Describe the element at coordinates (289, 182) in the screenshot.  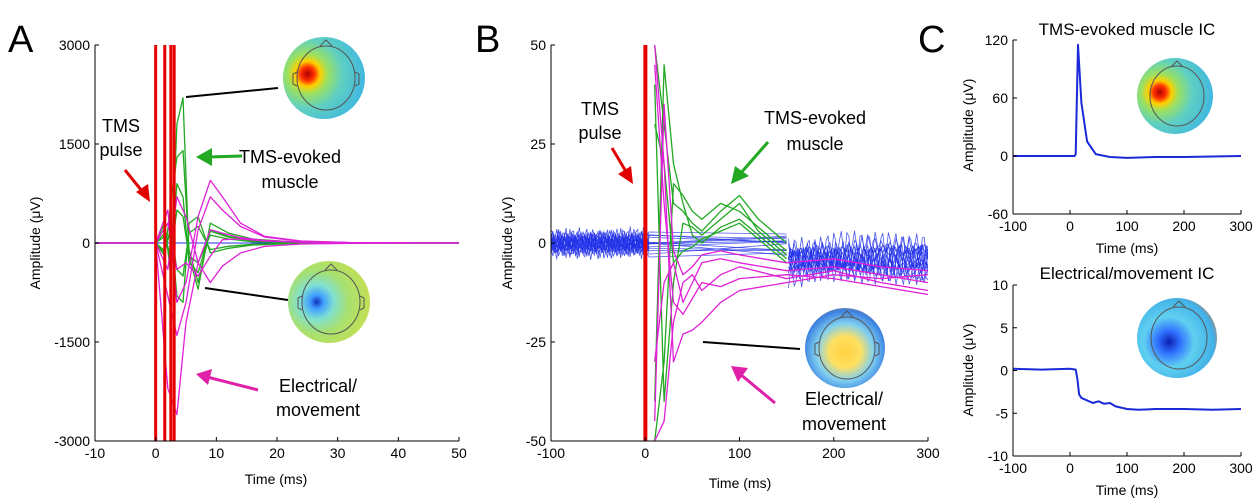
I see `panel-a-muscle-label-line2: muscle` at that location.